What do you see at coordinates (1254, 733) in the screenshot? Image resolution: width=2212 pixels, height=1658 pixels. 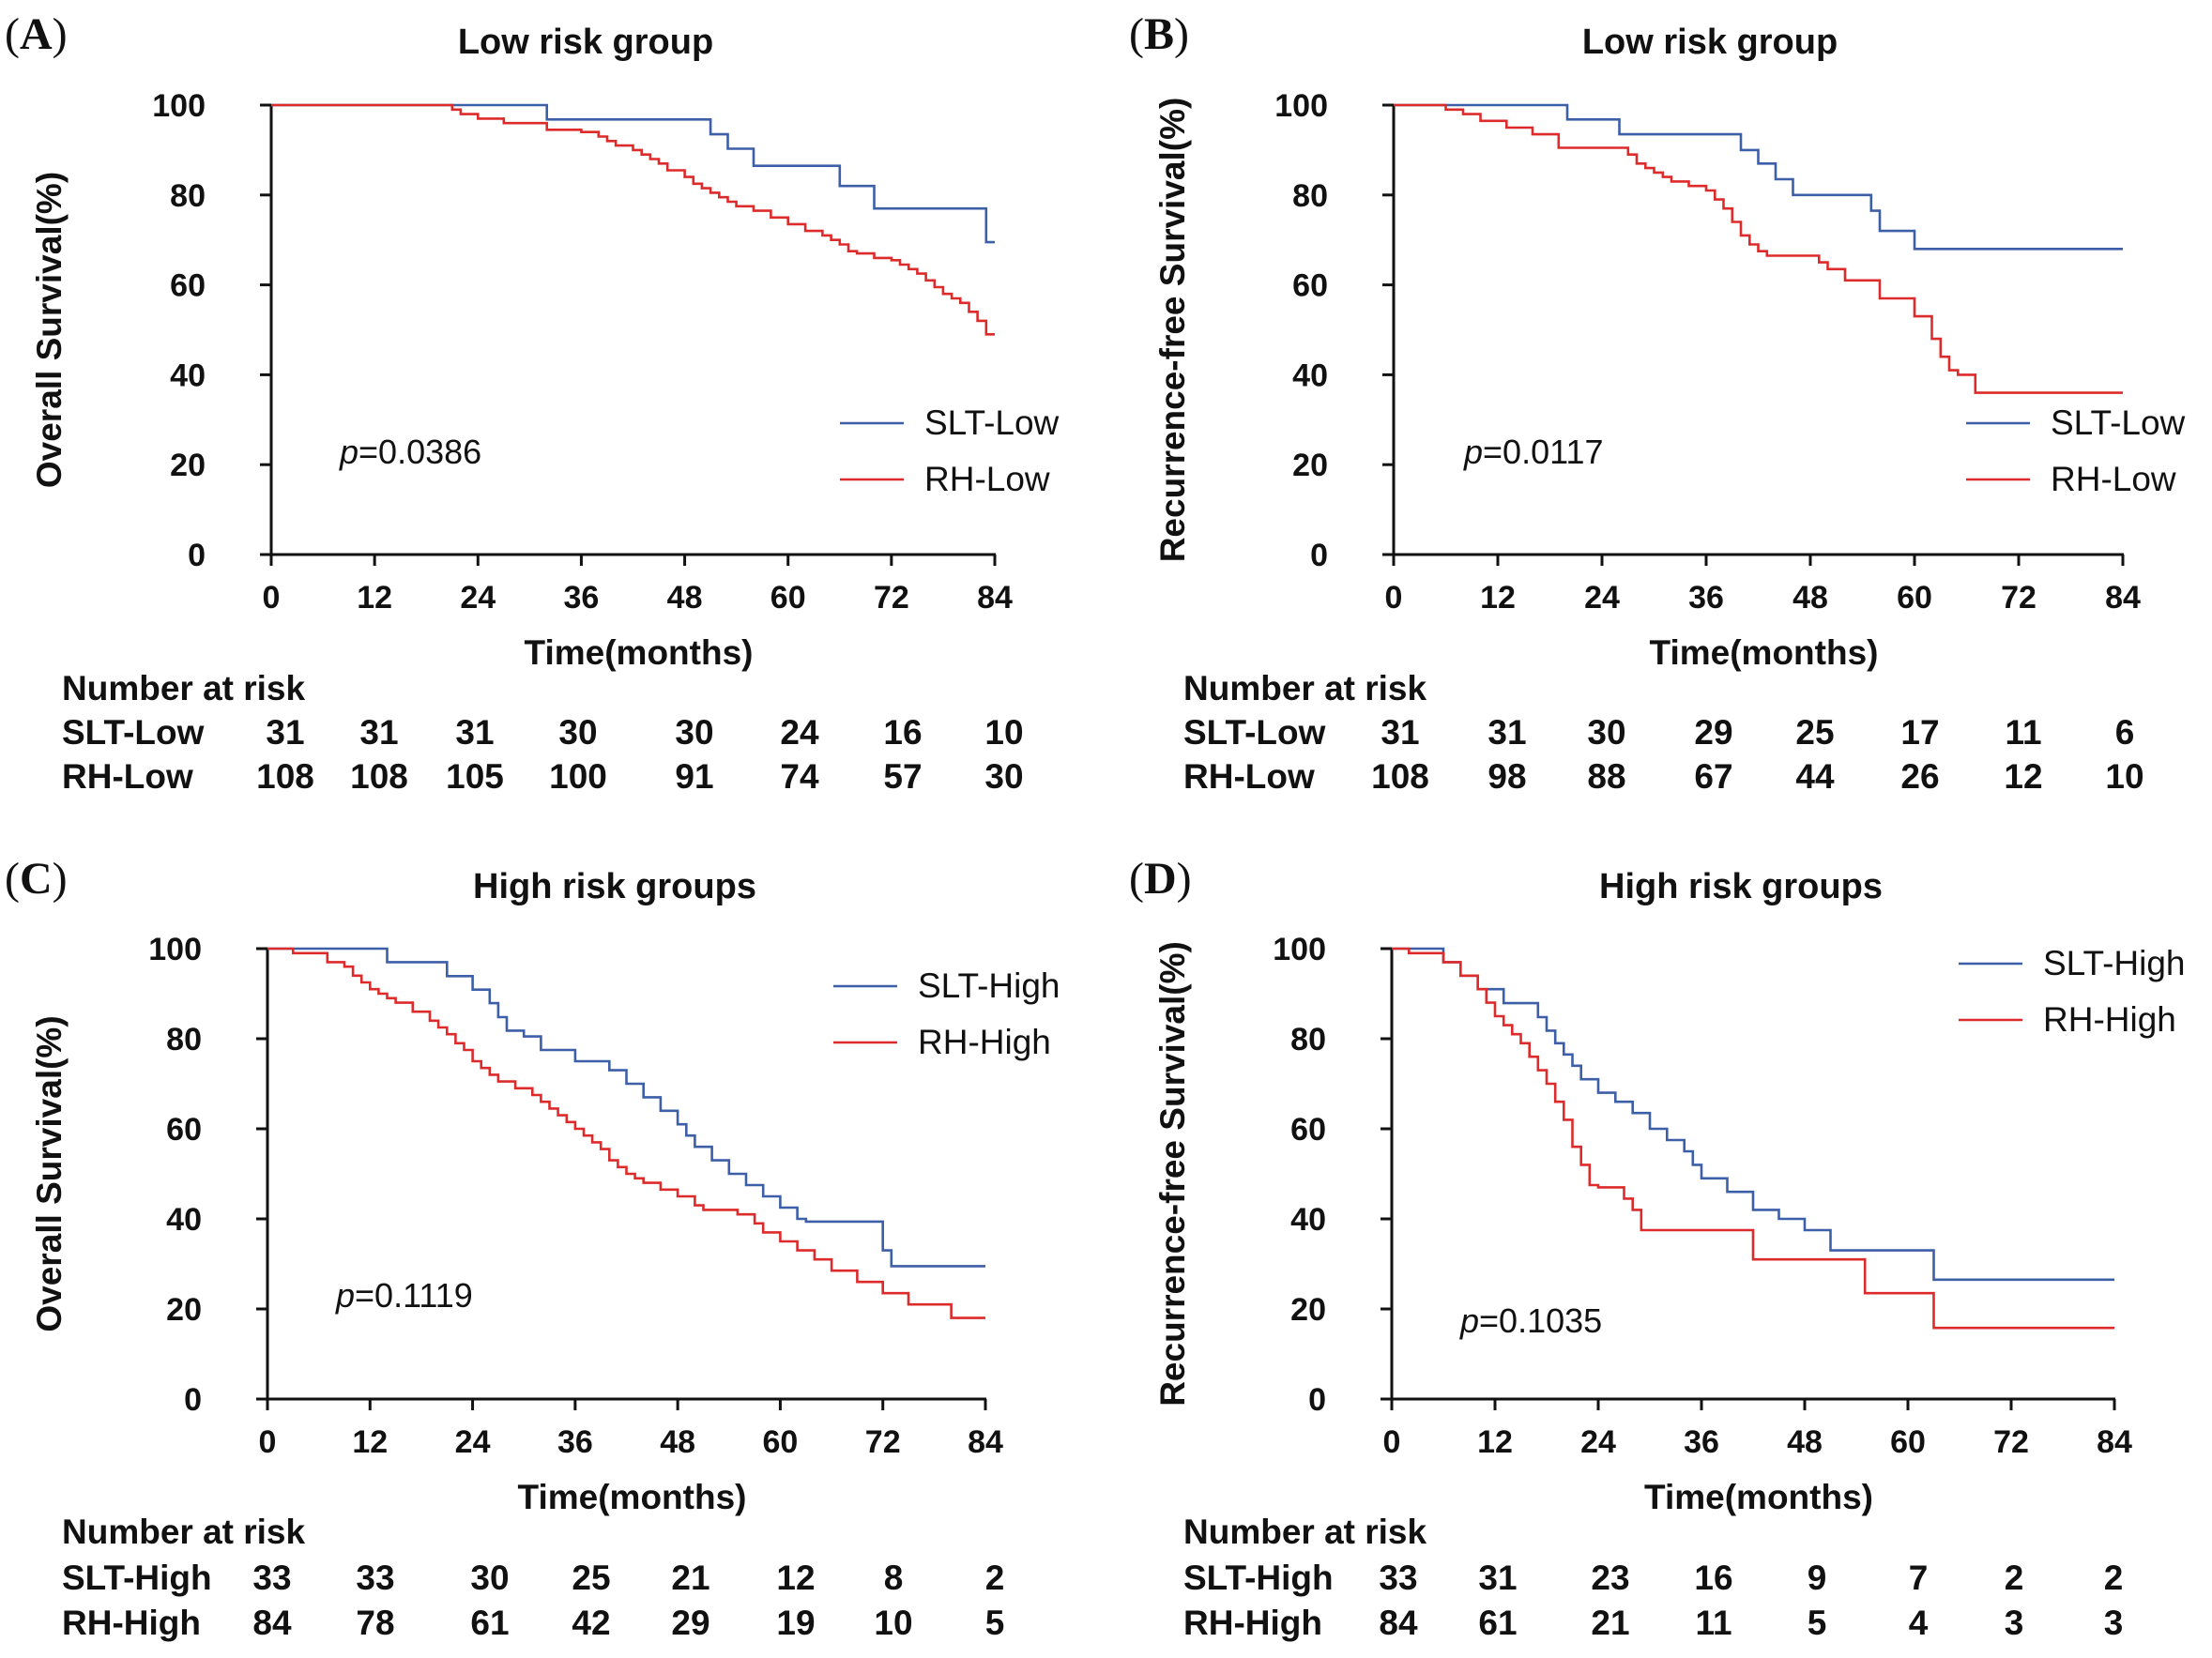 I see `risk-row-label: SLT-Low` at bounding box center [1254, 733].